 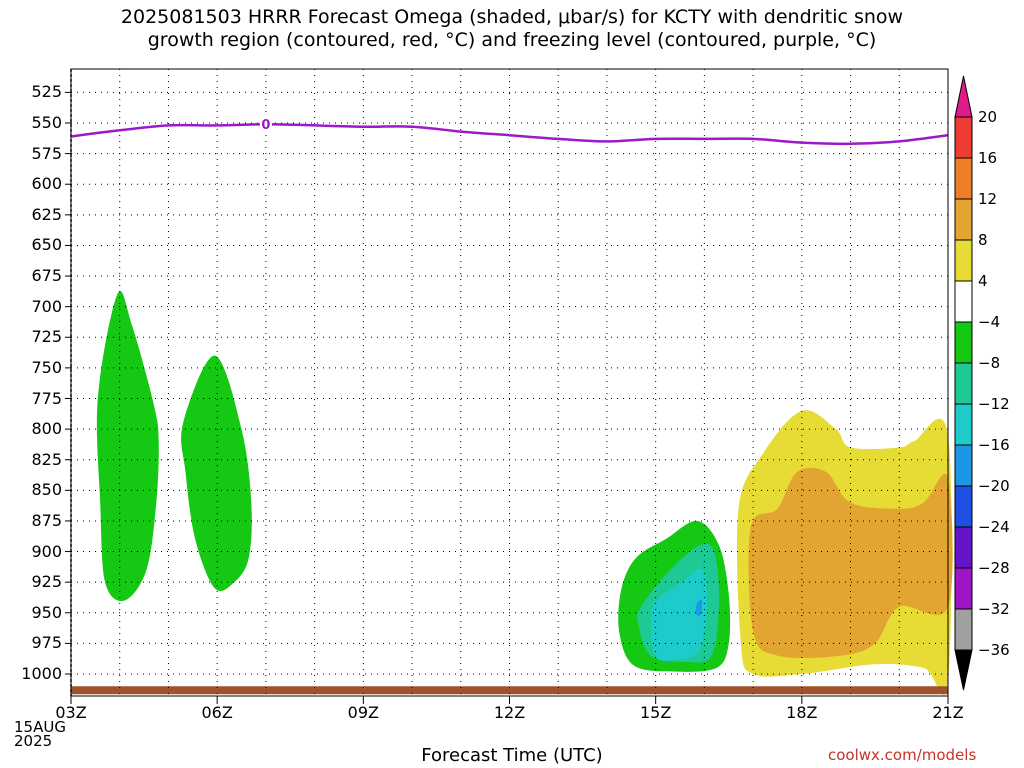 I want to click on colorbar-label: 8, so click(x=983, y=240).